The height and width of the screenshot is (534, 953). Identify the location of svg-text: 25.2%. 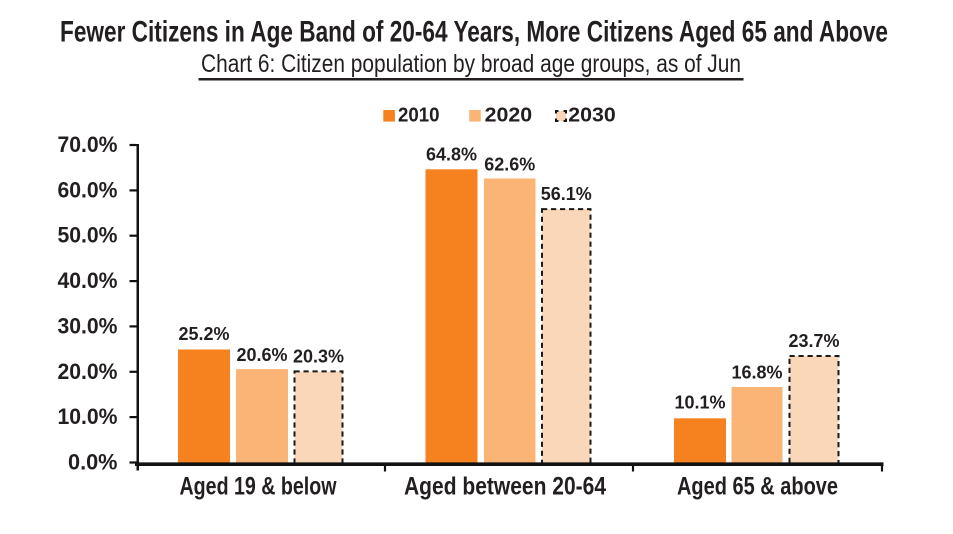
(204, 334).